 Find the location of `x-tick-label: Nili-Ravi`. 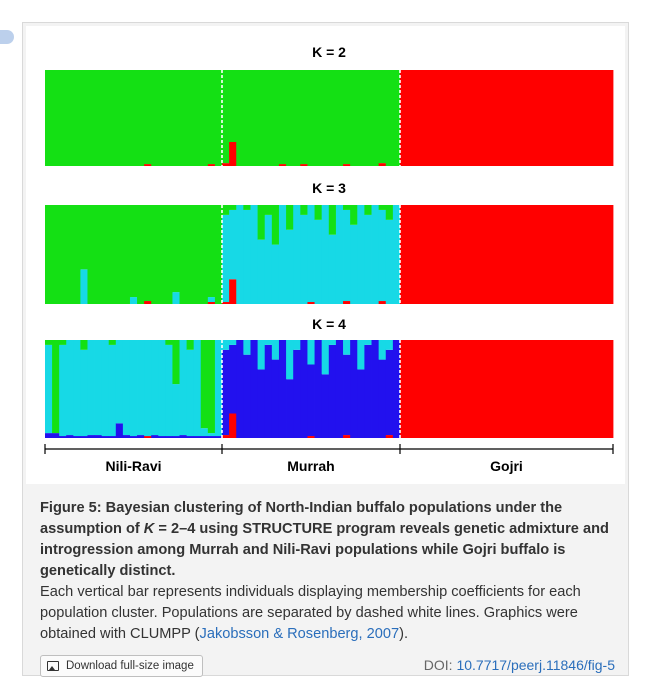

x-tick-label: Nili-Ravi is located at coordinates (133, 466).